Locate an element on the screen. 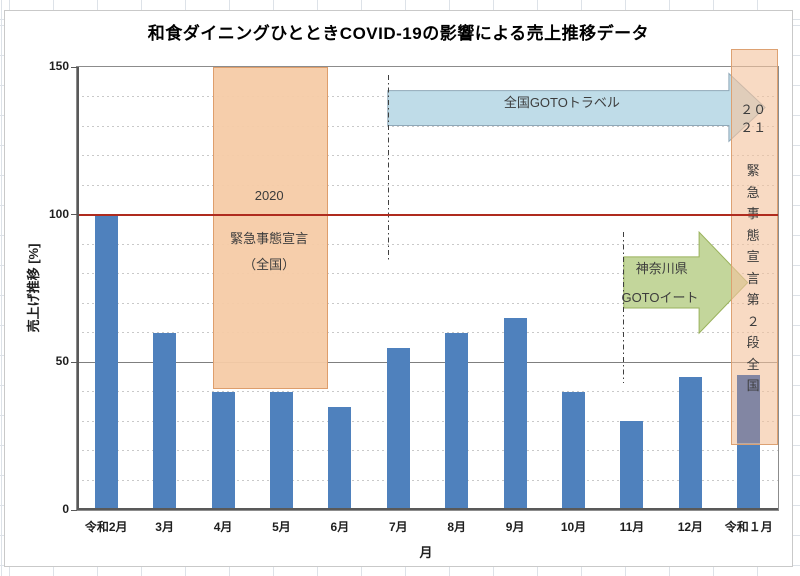 The image size is (800, 576). emergency-declaration-2020 is located at coordinates (270, 228).